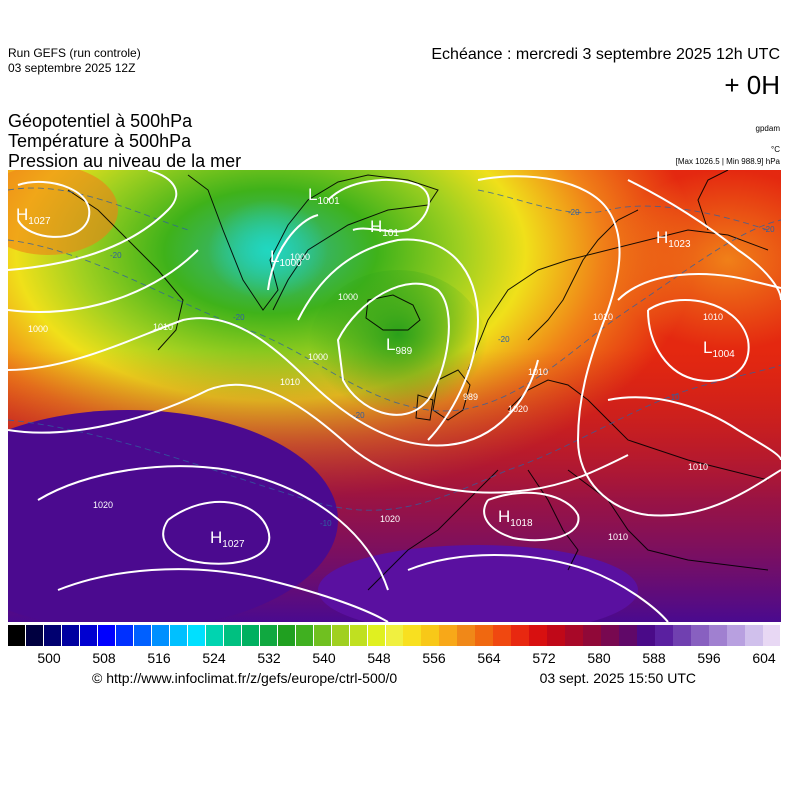  What do you see at coordinates (214, 658) in the screenshot?
I see `color-scale-tick: 524` at bounding box center [214, 658].